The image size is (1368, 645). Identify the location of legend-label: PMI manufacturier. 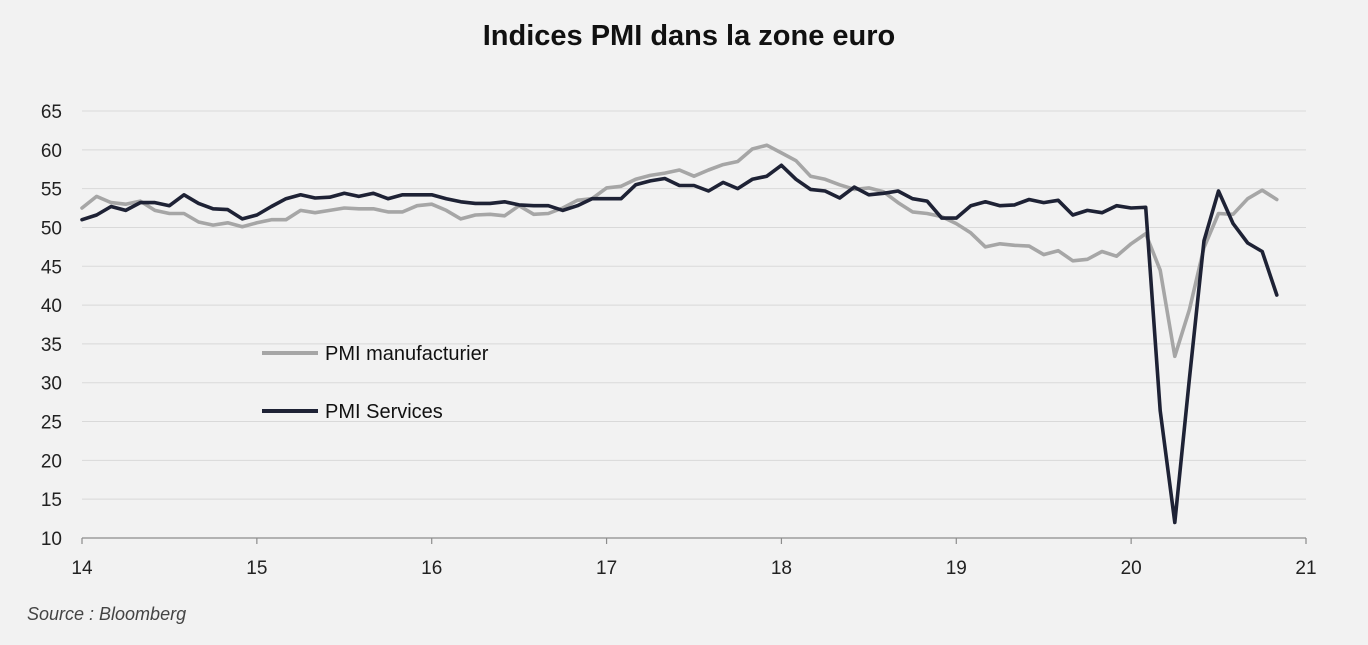
(407, 354).